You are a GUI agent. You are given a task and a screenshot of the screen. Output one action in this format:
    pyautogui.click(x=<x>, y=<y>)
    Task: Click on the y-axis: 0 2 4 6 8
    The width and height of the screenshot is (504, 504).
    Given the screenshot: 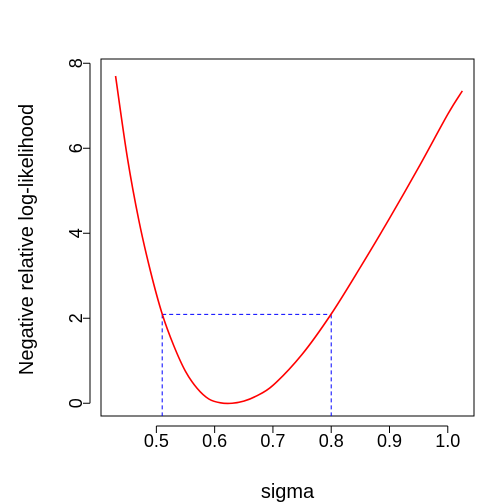 What is the action you would take?
    pyautogui.click(x=78, y=233)
    